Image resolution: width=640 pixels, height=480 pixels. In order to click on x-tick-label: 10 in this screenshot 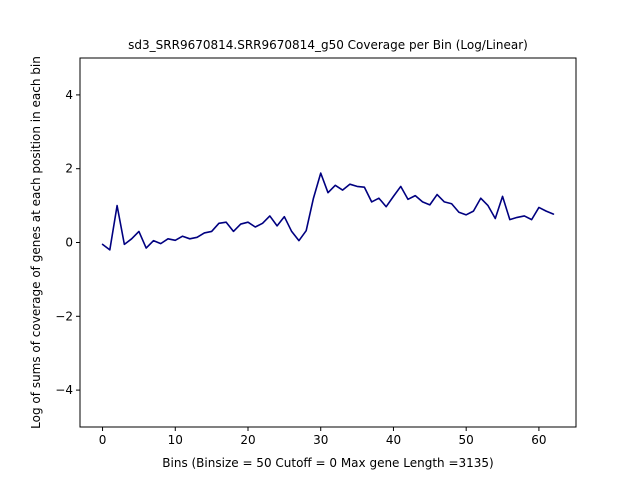, I will do `click(175, 440)`.